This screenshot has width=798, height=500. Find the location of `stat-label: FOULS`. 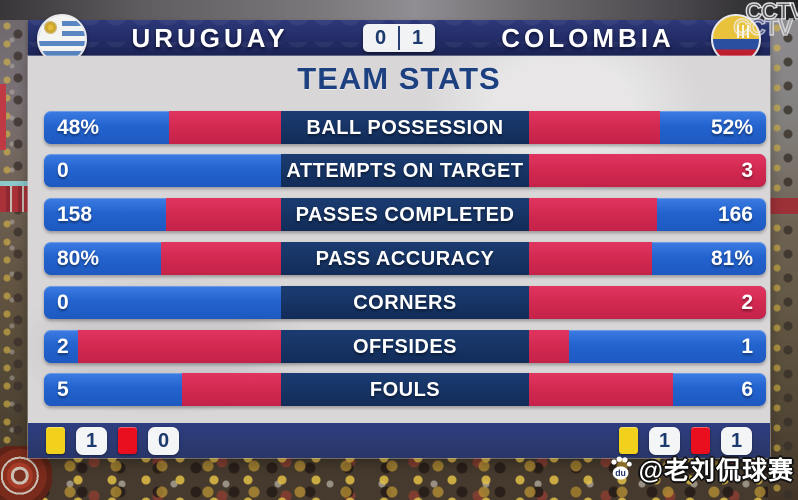

stat-label: FOULS is located at coordinates (405, 389).